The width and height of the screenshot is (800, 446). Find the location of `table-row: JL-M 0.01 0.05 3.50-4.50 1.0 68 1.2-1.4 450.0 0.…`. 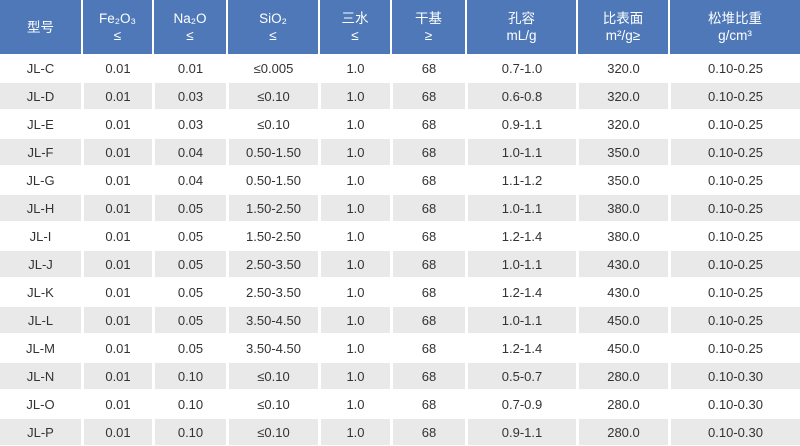

table-row: JL-M 0.01 0.05 3.50-4.50 1.0 68 1.2-1.4 450.0 0.… is located at coordinates (400, 348).